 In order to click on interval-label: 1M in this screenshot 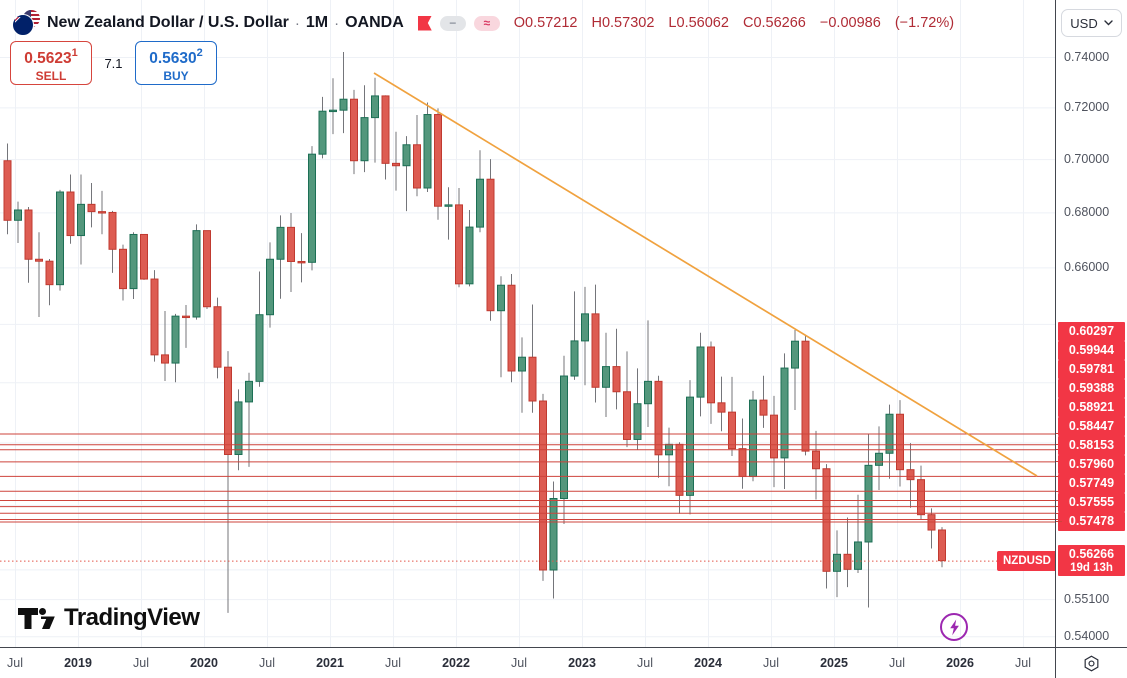, I will do `click(317, 22)`.